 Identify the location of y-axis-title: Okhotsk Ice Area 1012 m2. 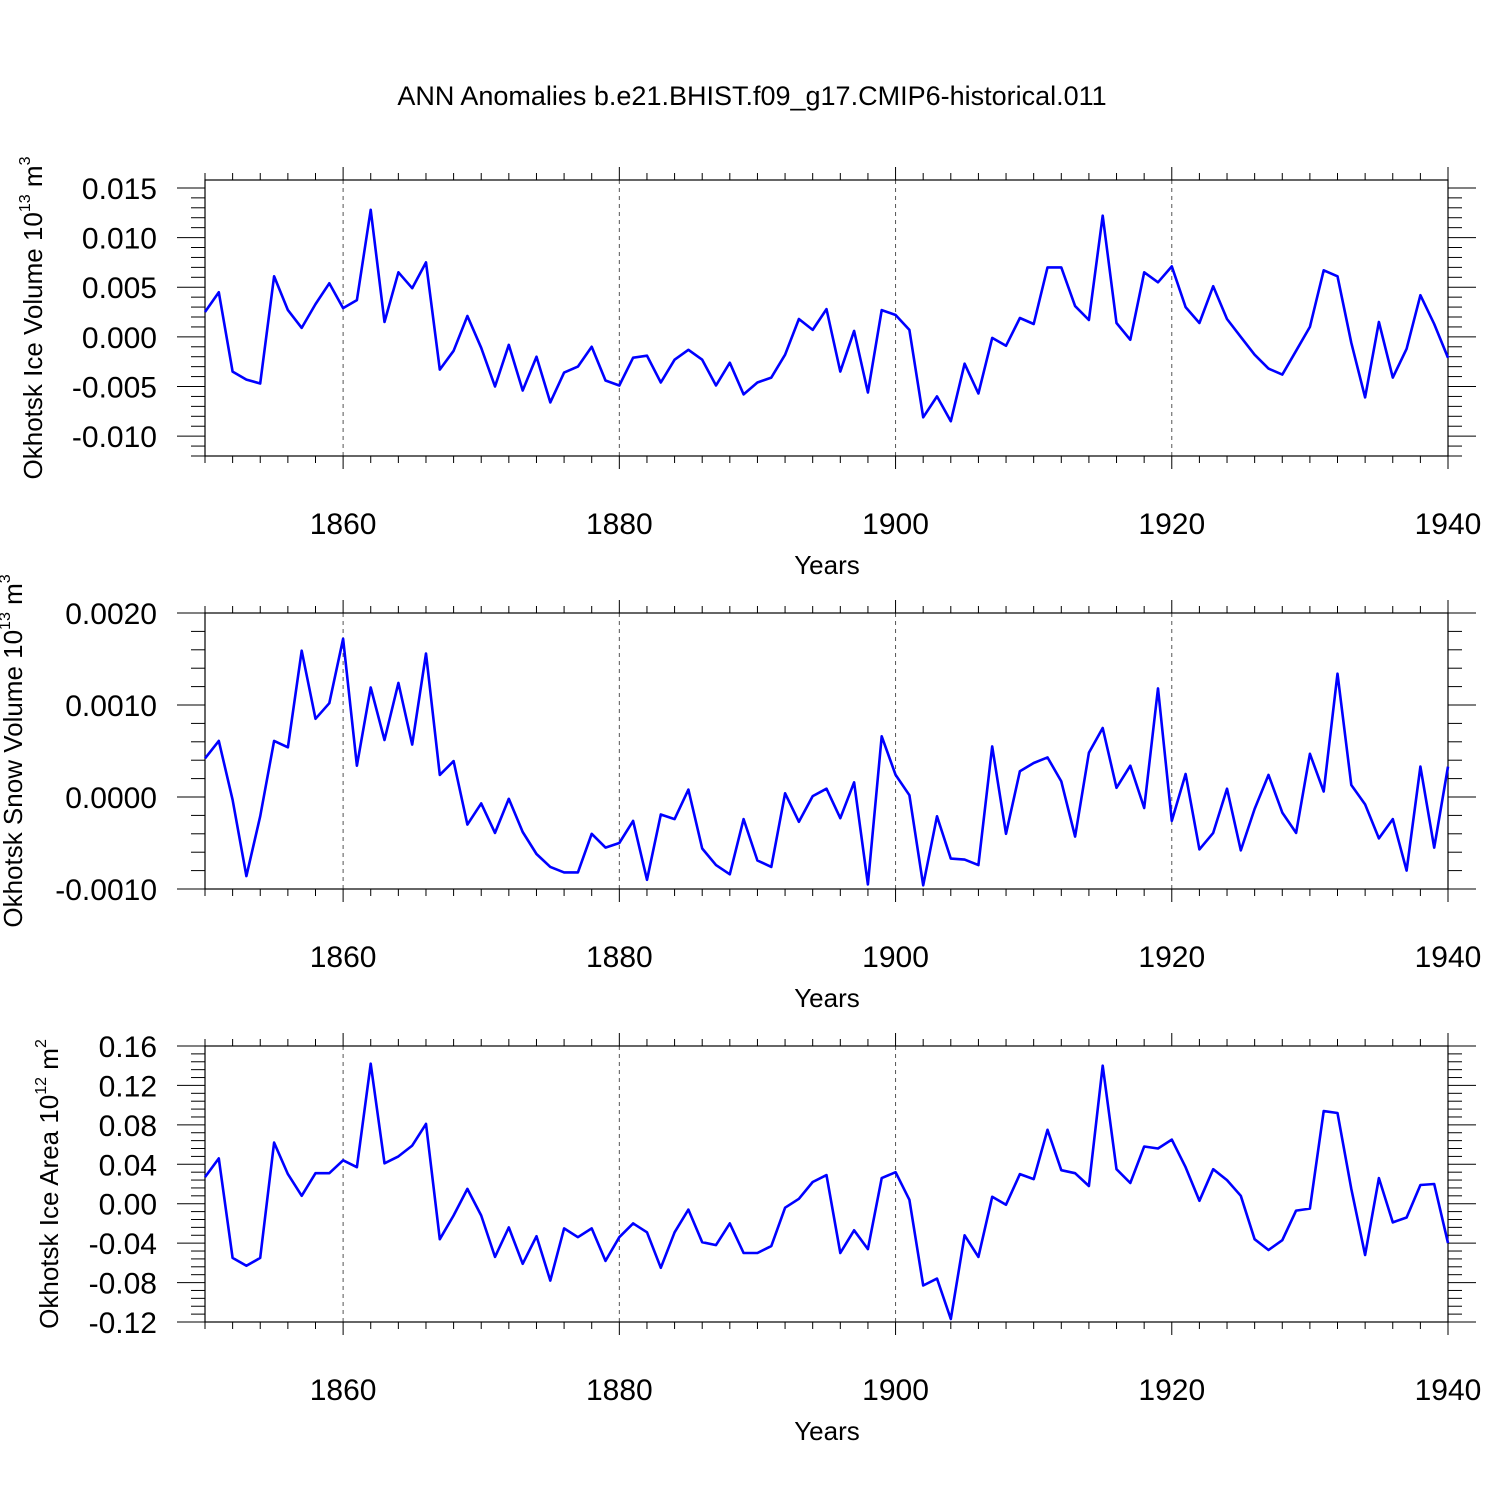
(48, 1184).